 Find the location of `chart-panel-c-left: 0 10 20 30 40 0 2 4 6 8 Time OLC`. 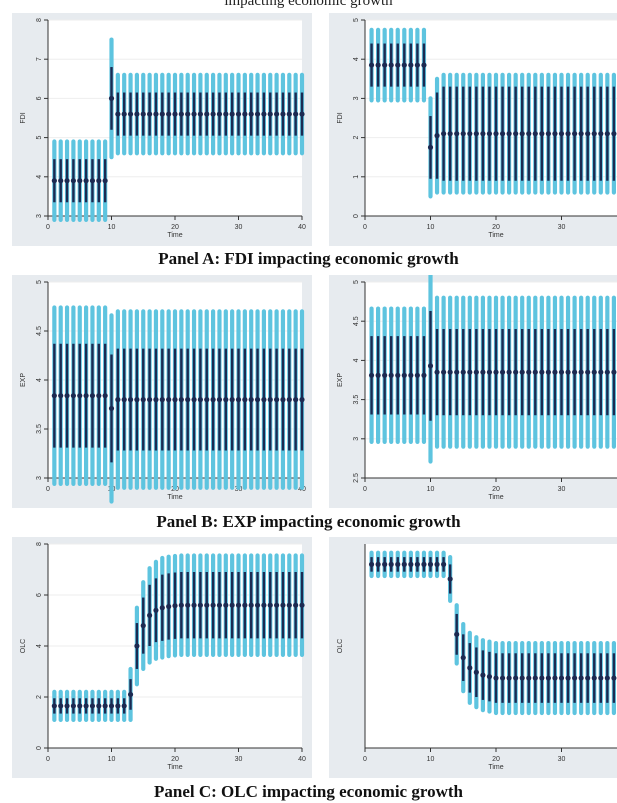

chart-panel-c-left: 0 10 20 30 40 0 2 4 6 8 Time OLC is located at coordinates (162, 657).